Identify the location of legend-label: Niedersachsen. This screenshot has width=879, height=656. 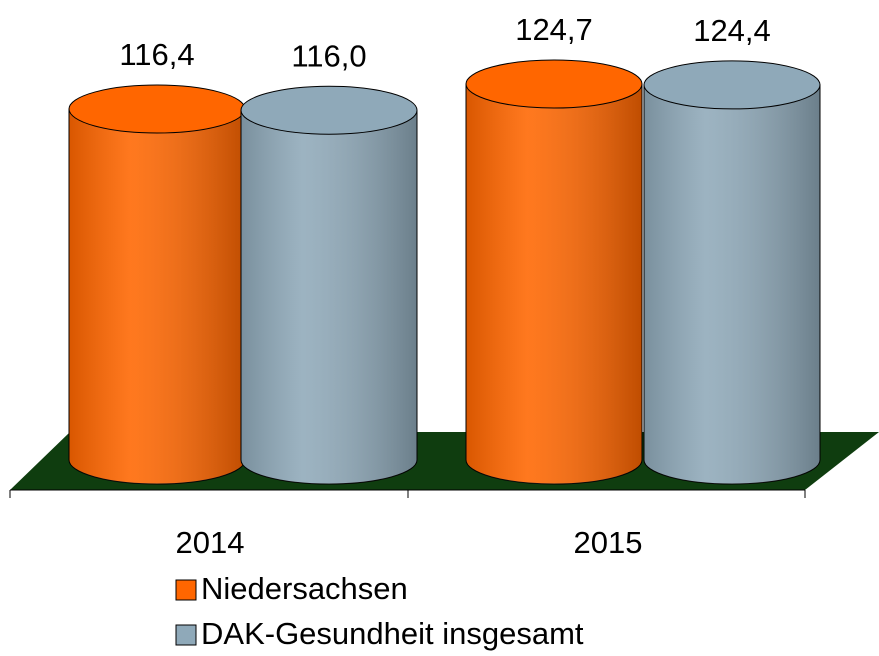
(304, 588).